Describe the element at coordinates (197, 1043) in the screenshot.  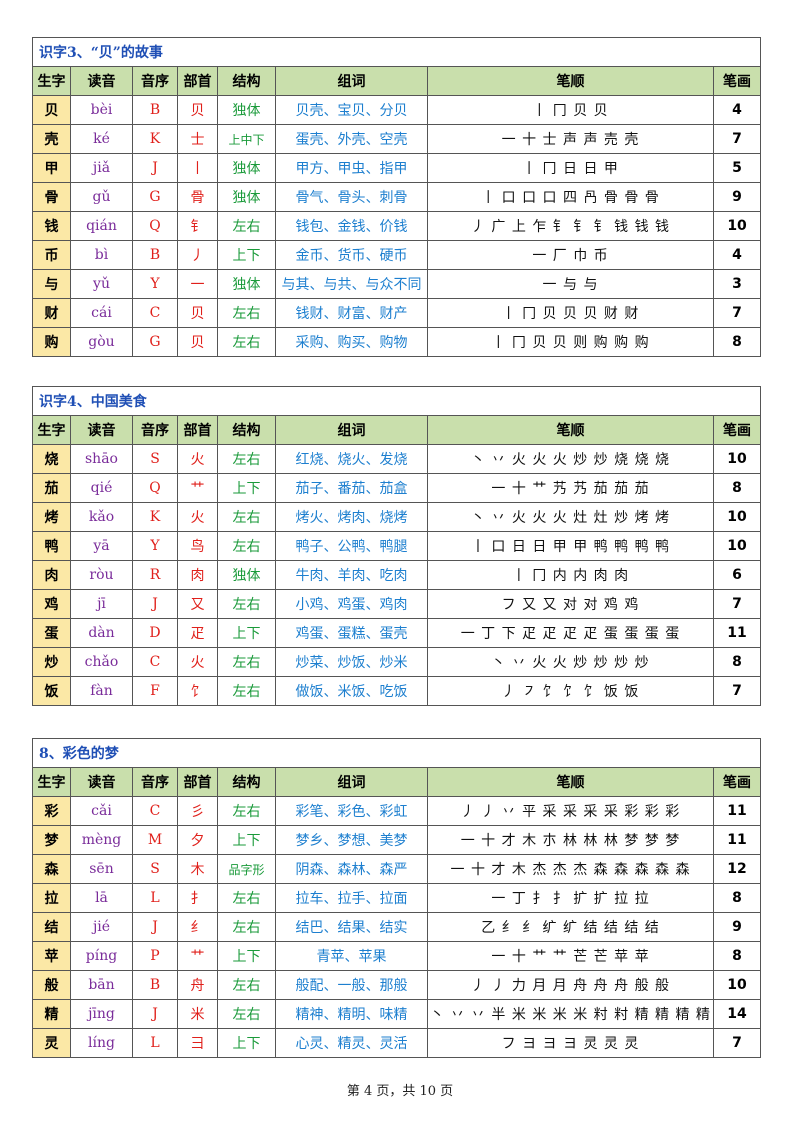
I see `radical-cell: 彐` at that location.